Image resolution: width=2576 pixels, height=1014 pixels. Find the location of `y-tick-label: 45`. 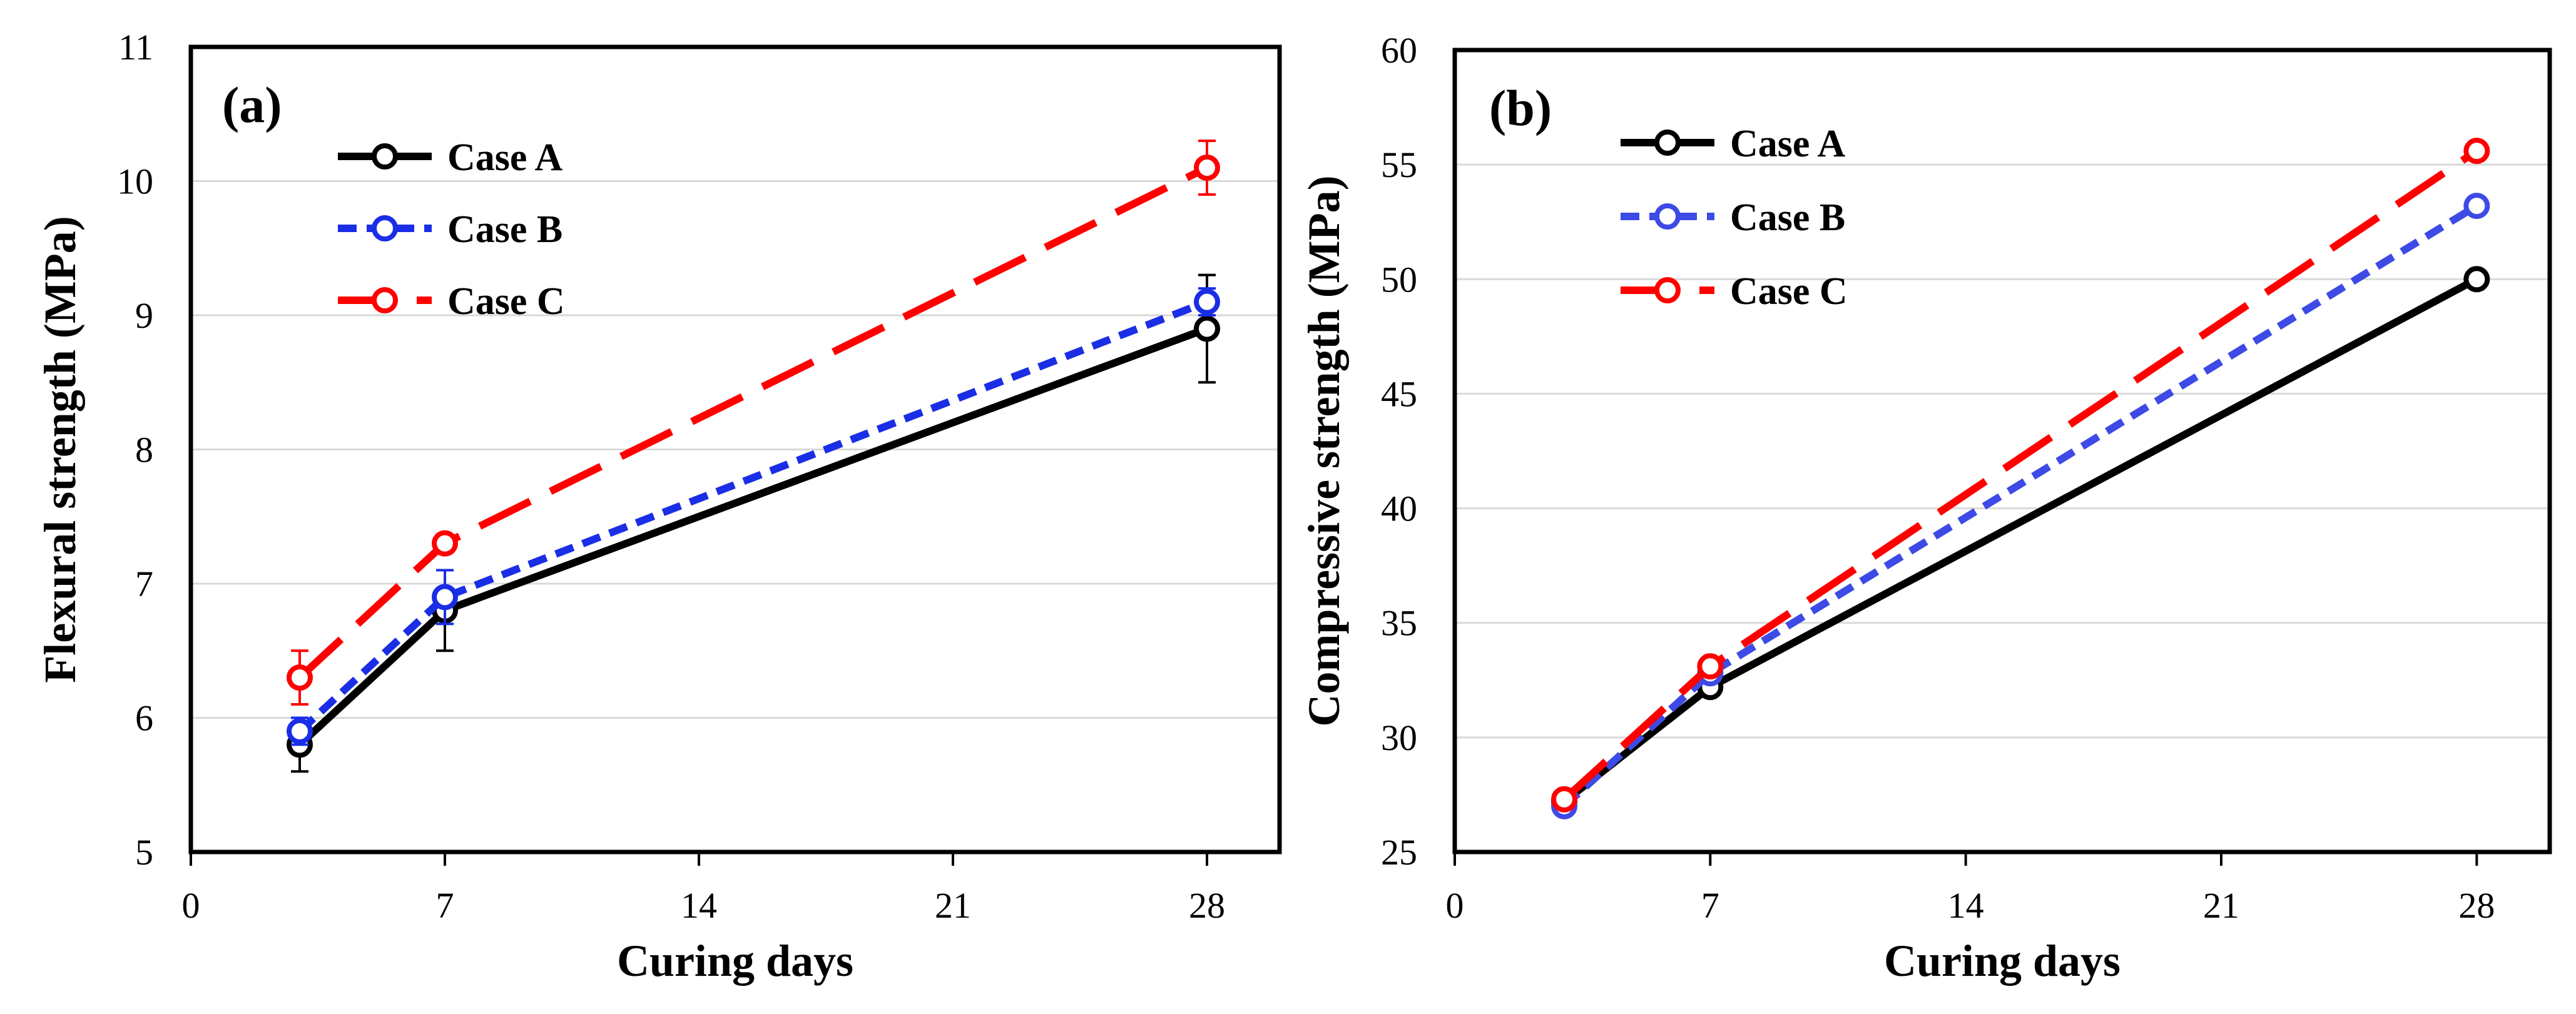

y-tick-label: 45 is located at coordinates (1399, 393).